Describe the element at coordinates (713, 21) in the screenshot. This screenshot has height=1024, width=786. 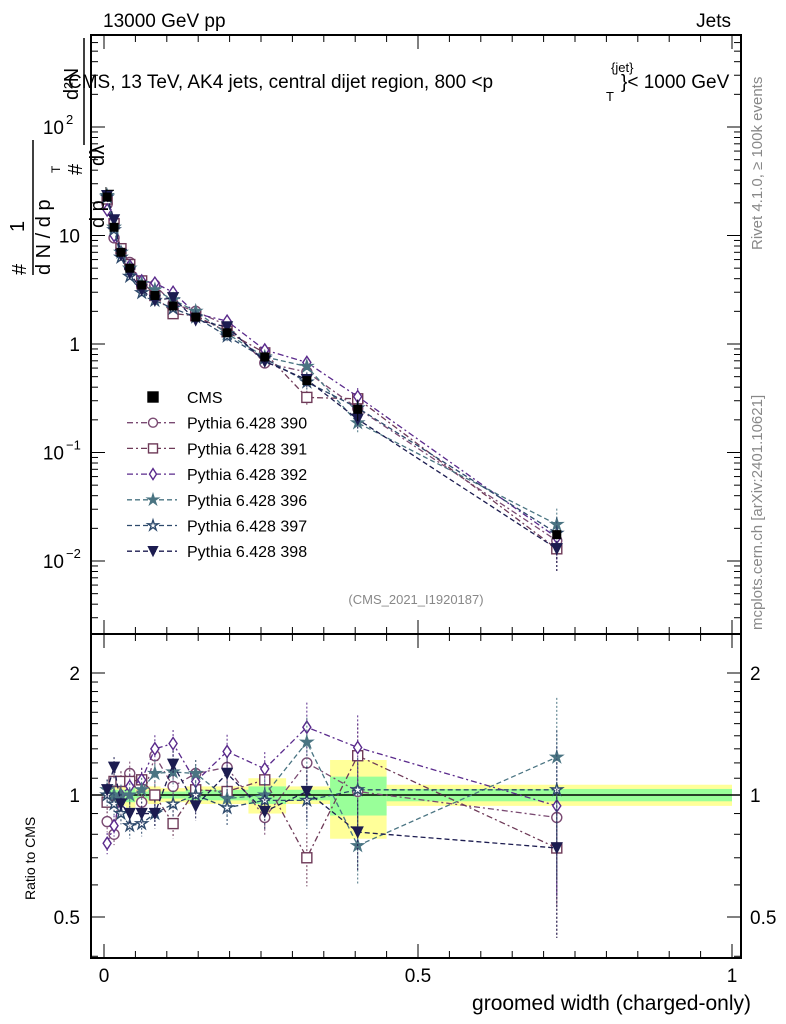
I see `header-right: Jets` at that location.